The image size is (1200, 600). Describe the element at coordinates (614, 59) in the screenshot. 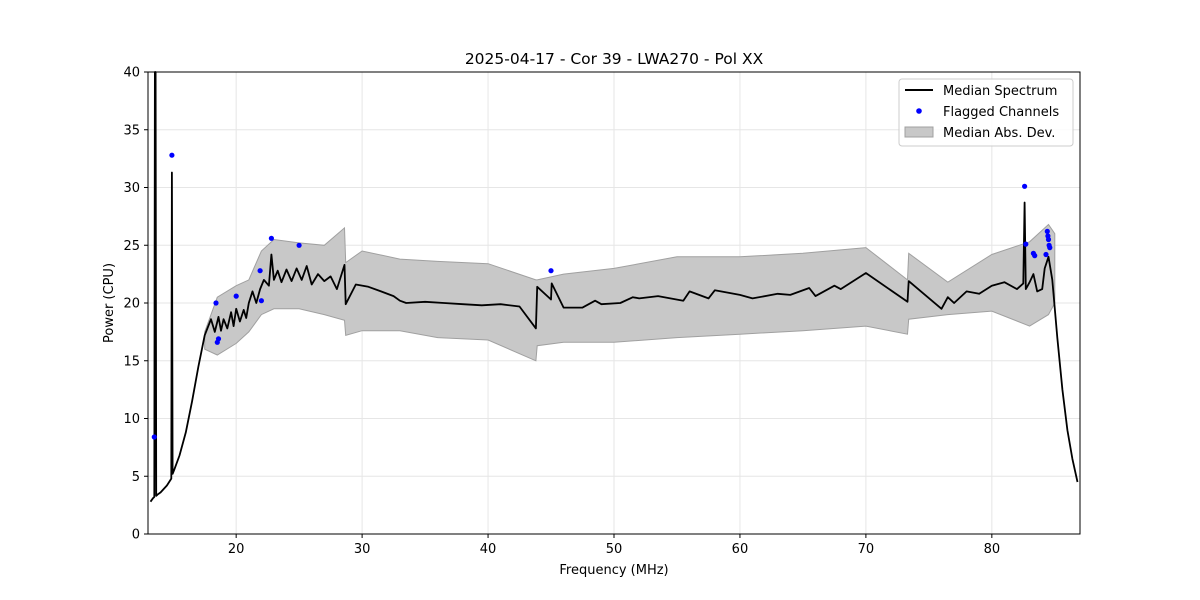

I see `chart-title: 2025-04-17 - Cor 39 - LWA270 - Pol XX` at that location.